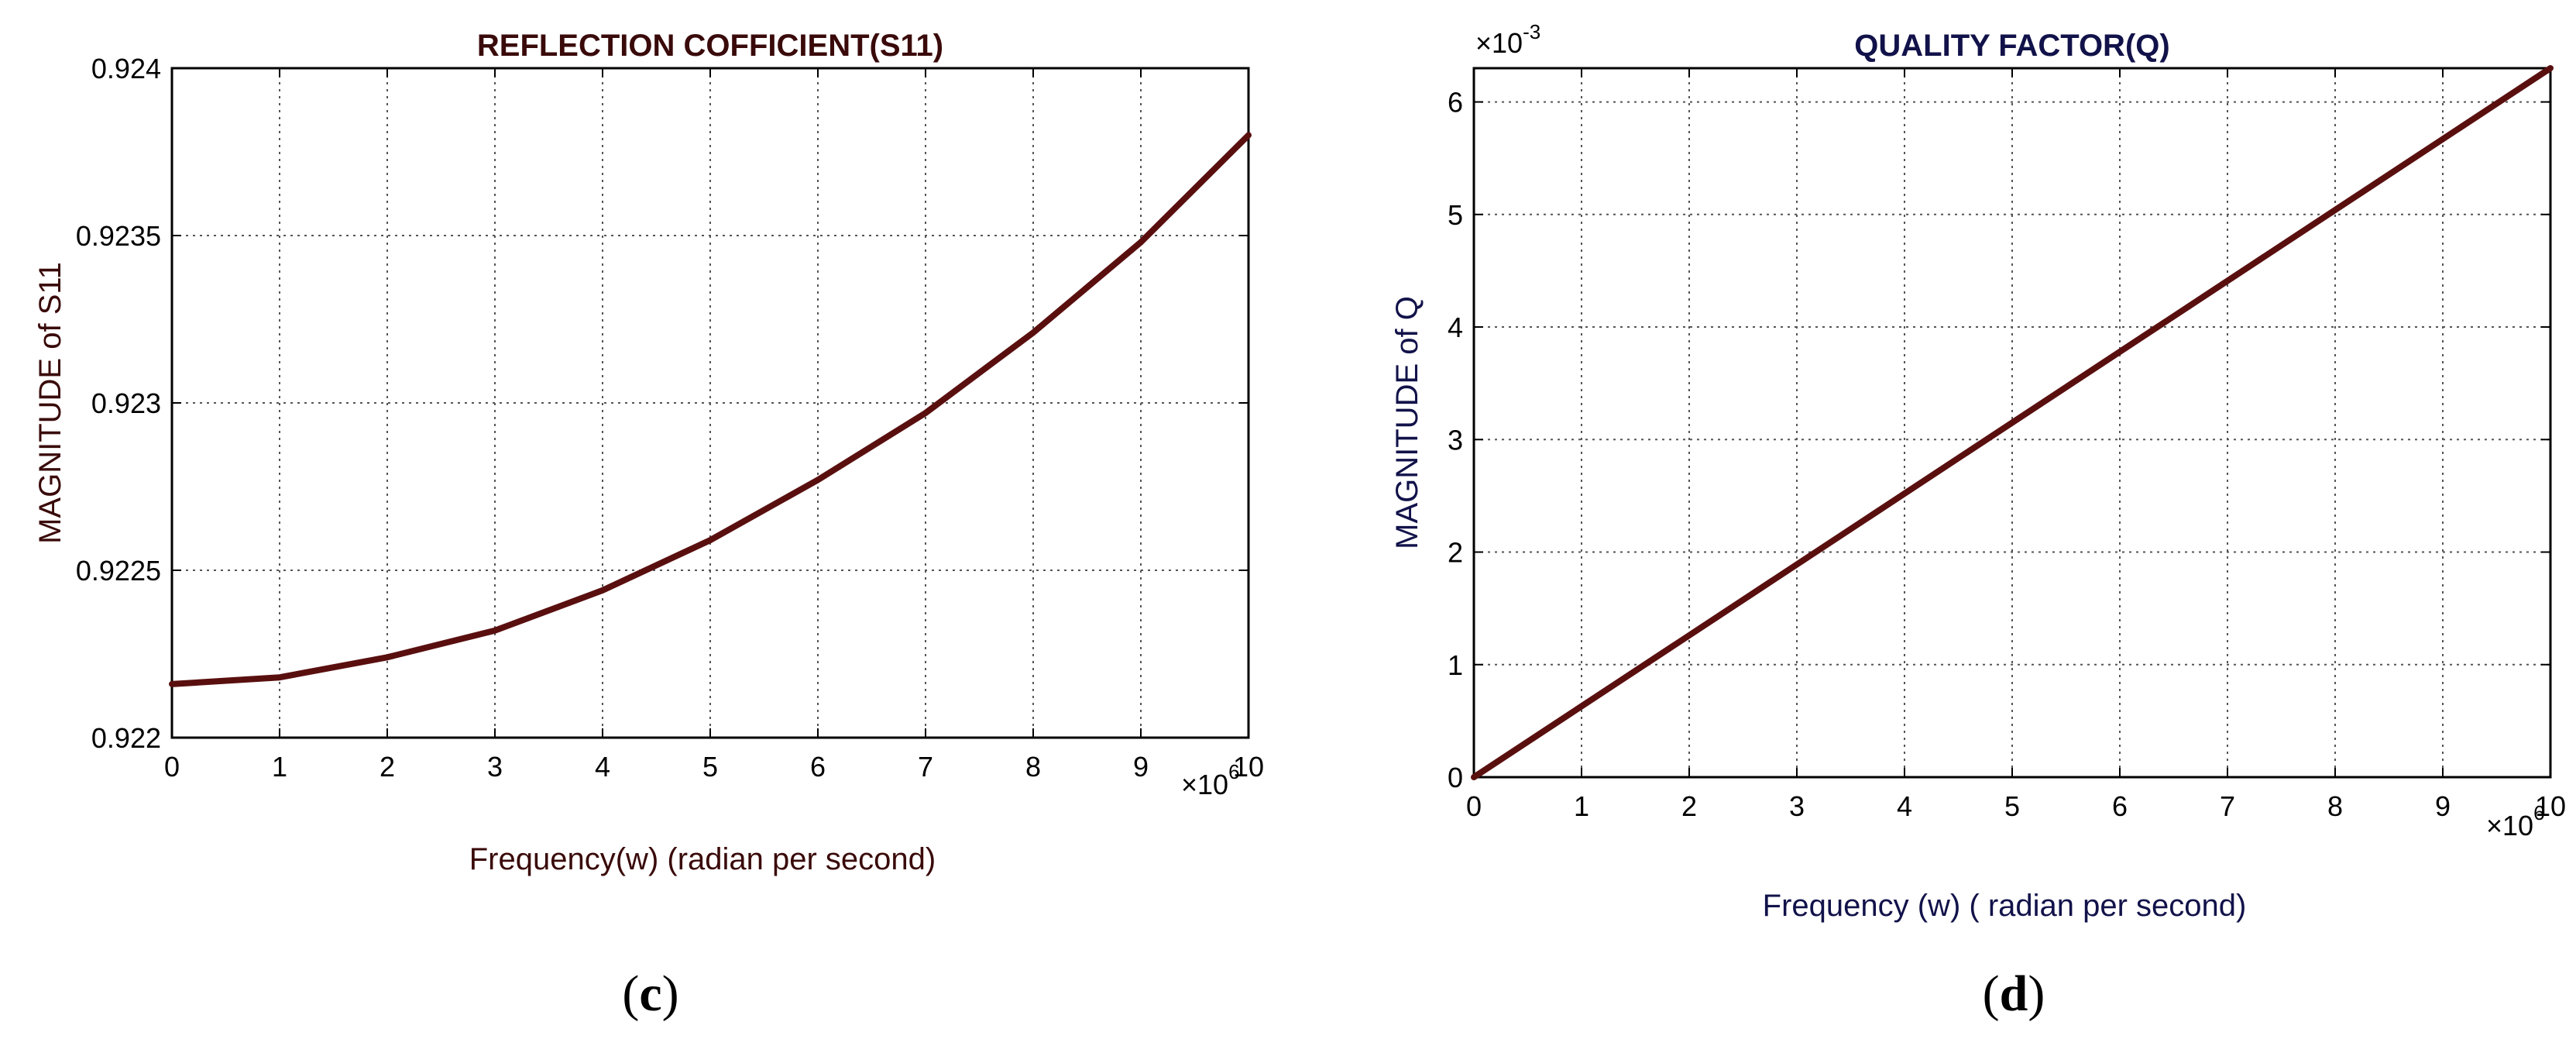 The width and height of the screenshot is (2576, 1053). I want to click on y-tick-label: 4, so click(1455, 327).